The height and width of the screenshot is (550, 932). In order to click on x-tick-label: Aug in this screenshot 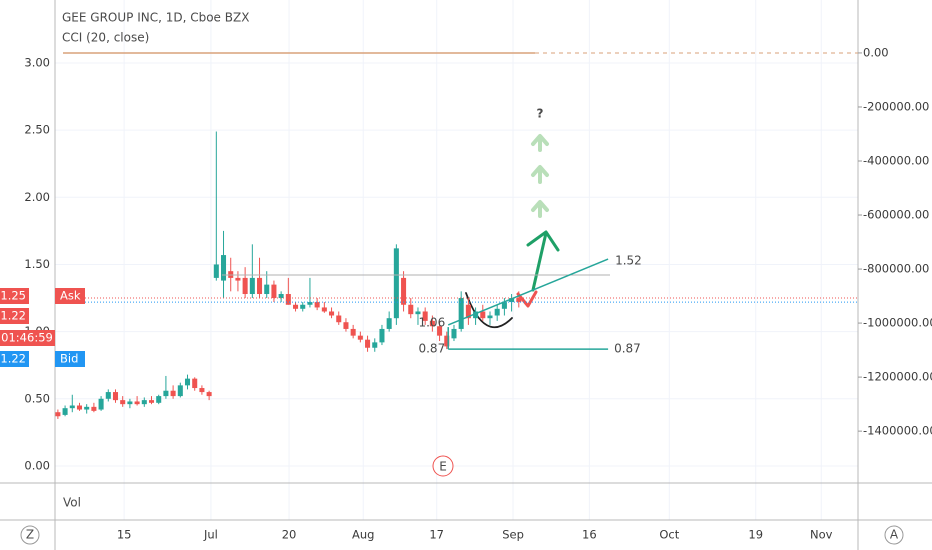, I will do `click(363, 535)`.